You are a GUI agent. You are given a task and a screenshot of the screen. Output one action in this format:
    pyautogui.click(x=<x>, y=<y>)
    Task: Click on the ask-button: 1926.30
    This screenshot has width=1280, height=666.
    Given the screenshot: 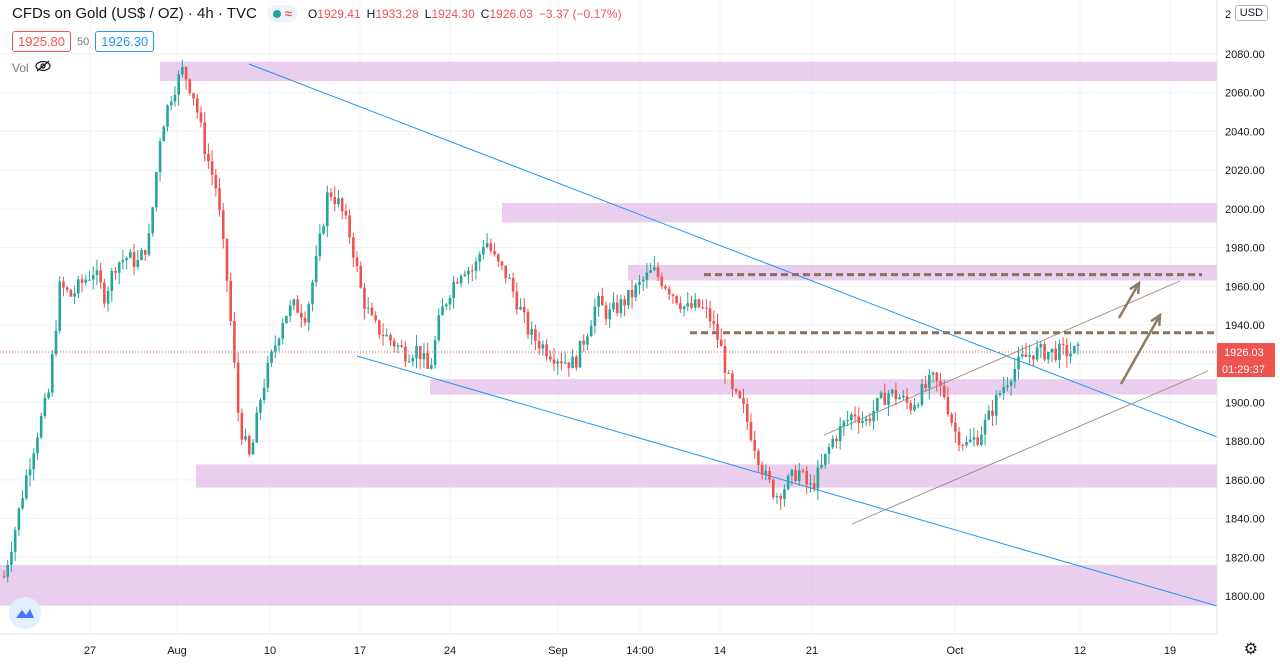 What is the action you would take?
    pyautogui.click(x=125, y=41)
    